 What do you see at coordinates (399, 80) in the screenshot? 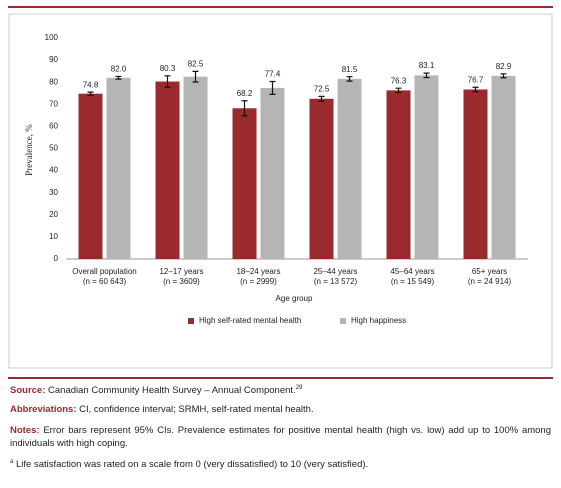
I see `data-label: 76.3` at bounding box center [399, 80].